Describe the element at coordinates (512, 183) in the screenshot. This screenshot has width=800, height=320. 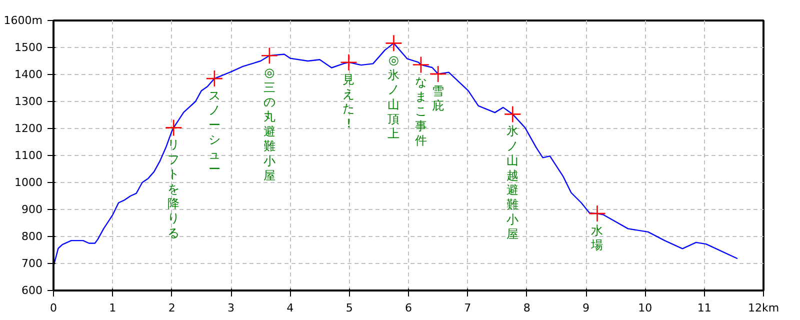
I see `annotation: 氷ノ山越避難小屋` at that location.